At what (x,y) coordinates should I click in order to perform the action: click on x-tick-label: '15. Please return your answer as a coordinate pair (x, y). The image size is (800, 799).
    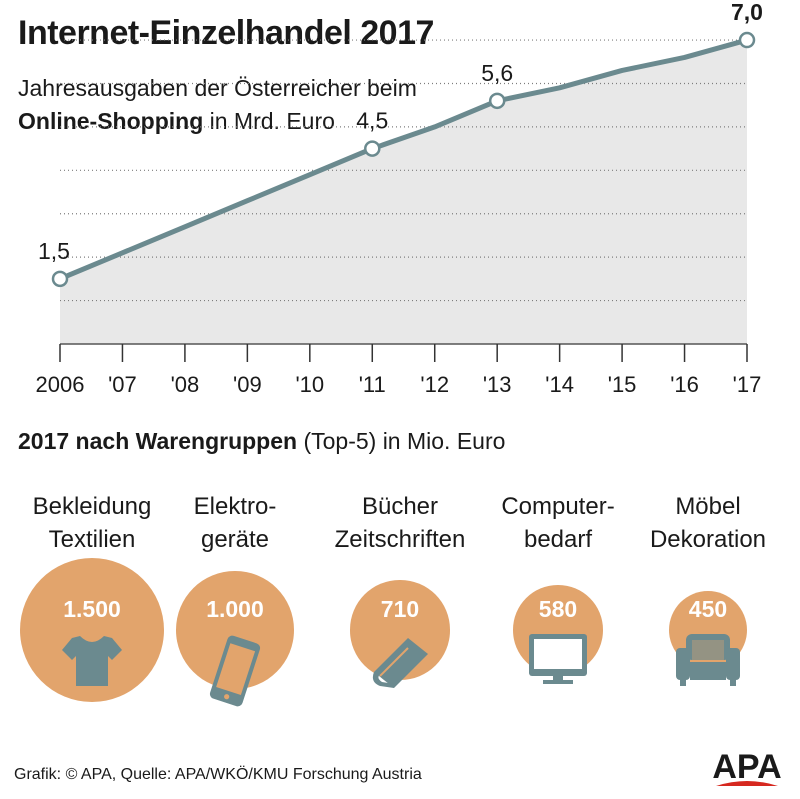
    Looking at the image, I should click on (622, 384).